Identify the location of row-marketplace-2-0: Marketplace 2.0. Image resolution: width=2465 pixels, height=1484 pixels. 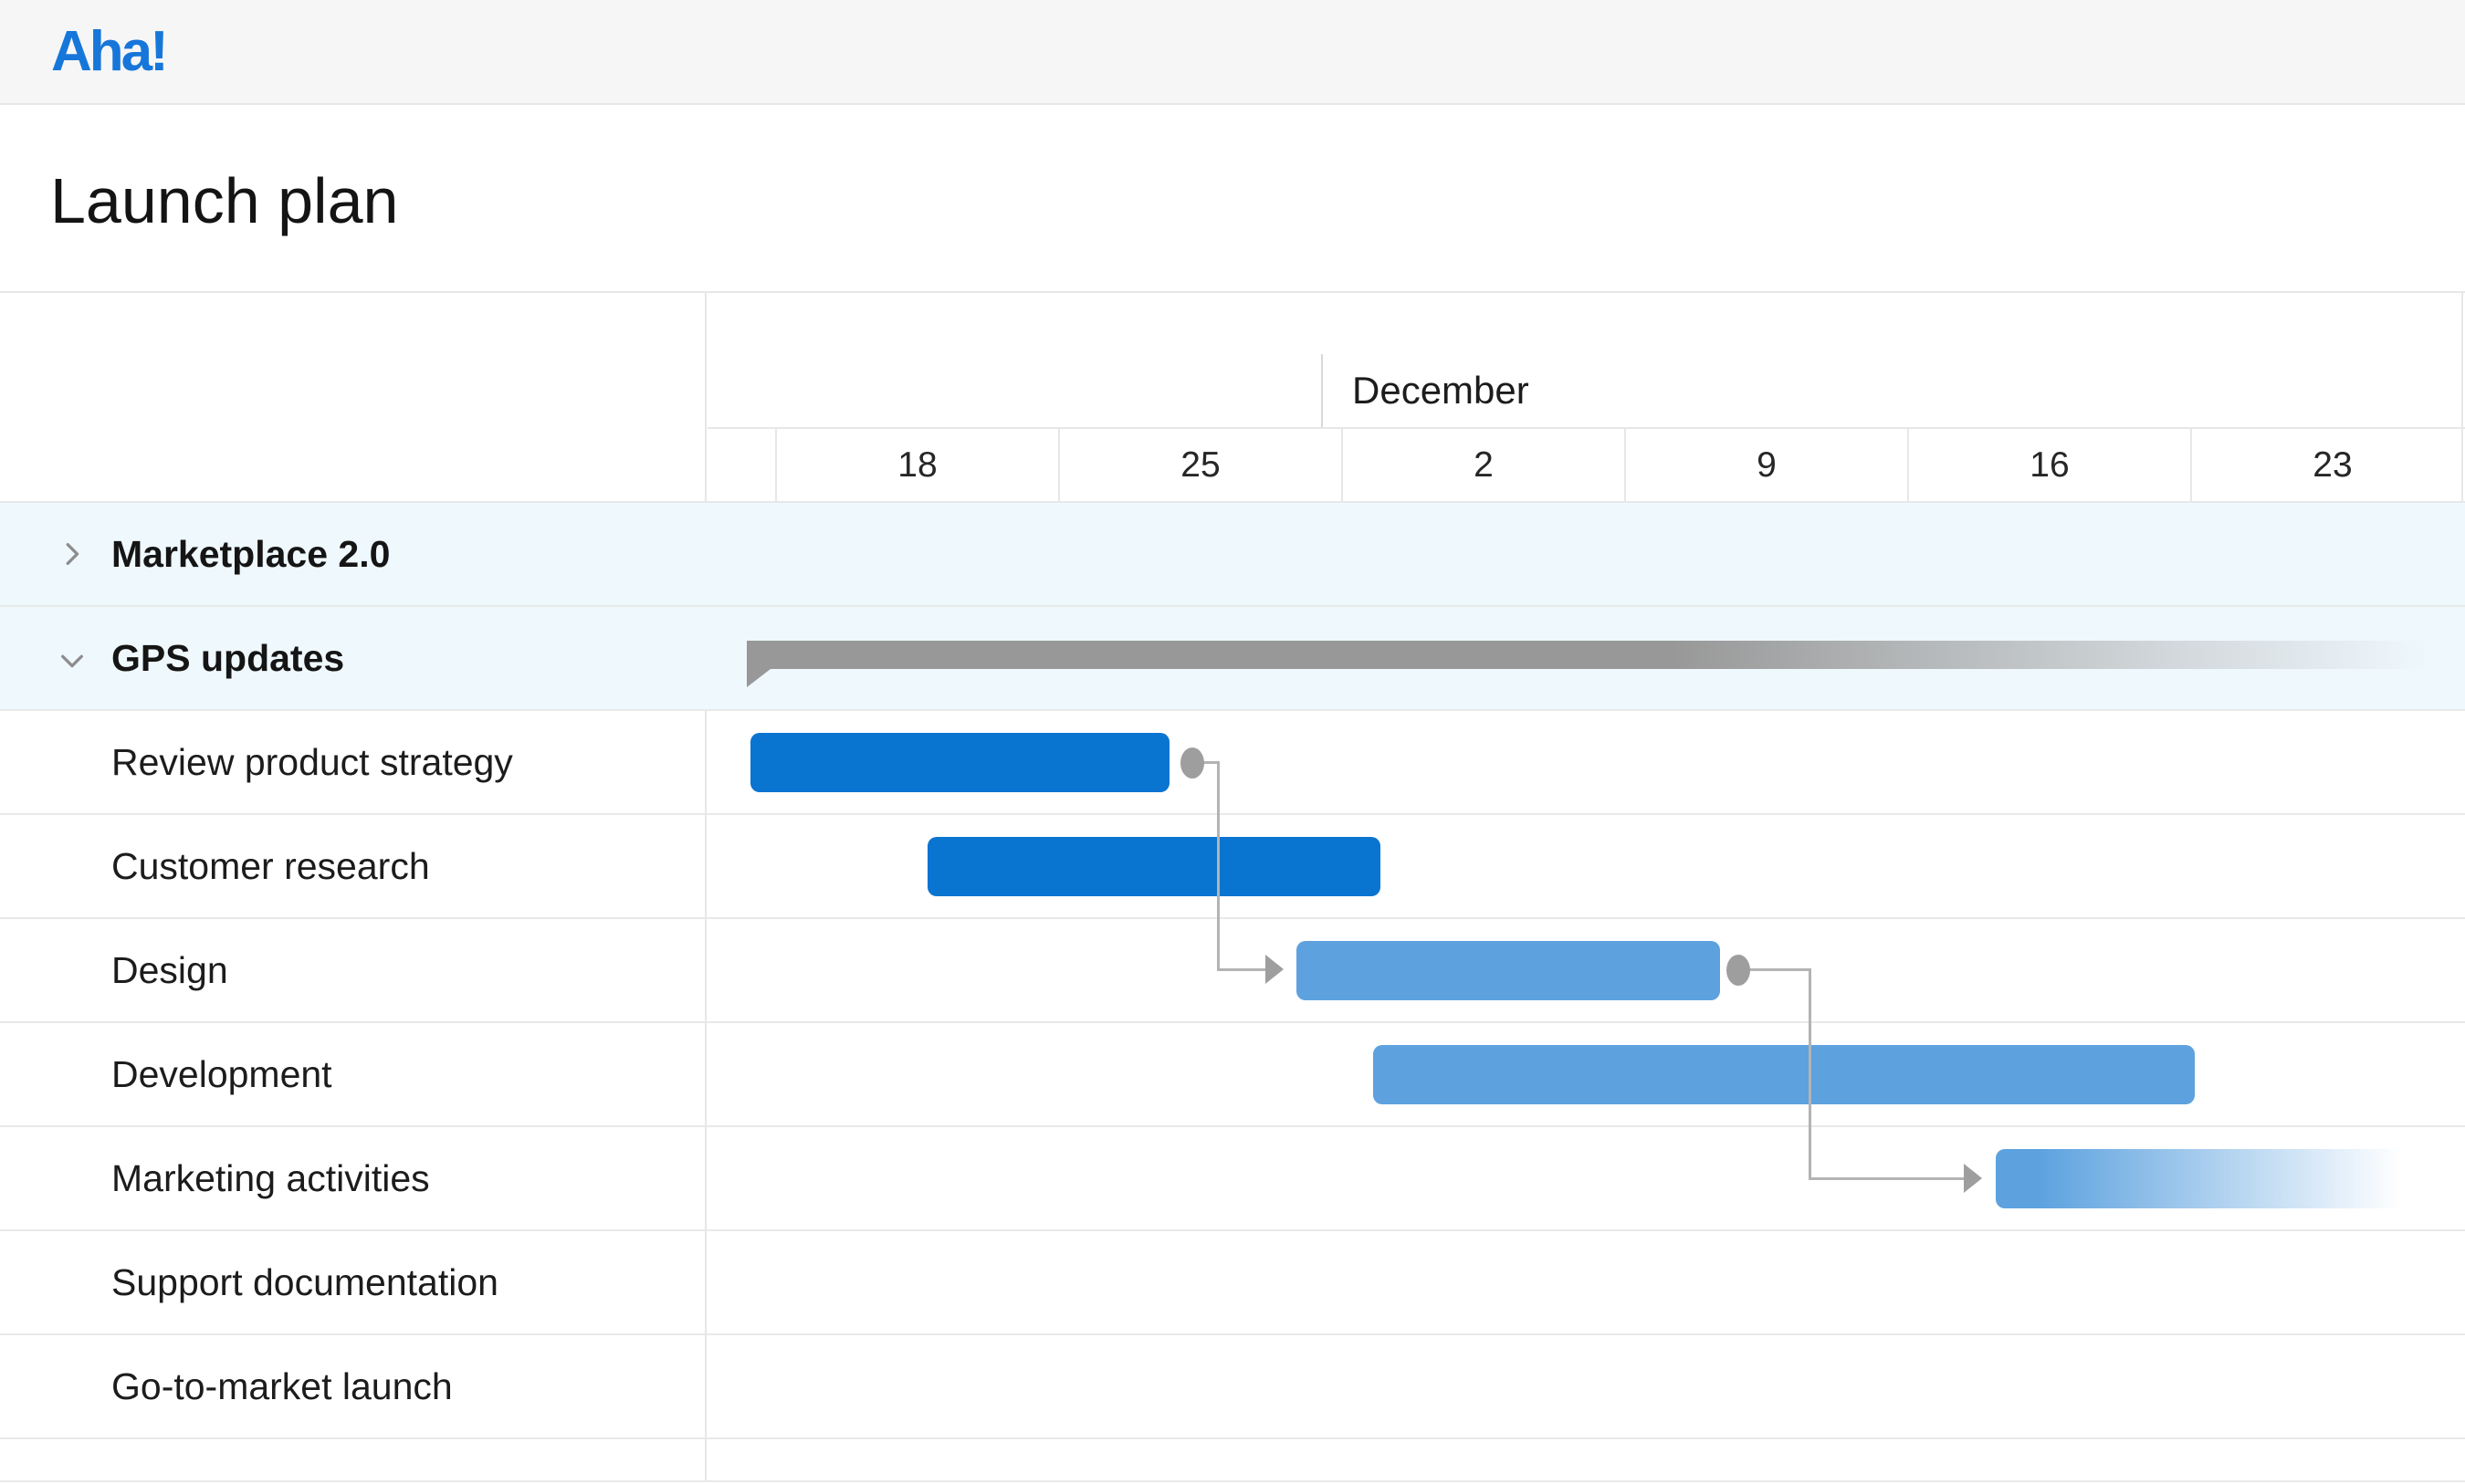
(1232, 555).